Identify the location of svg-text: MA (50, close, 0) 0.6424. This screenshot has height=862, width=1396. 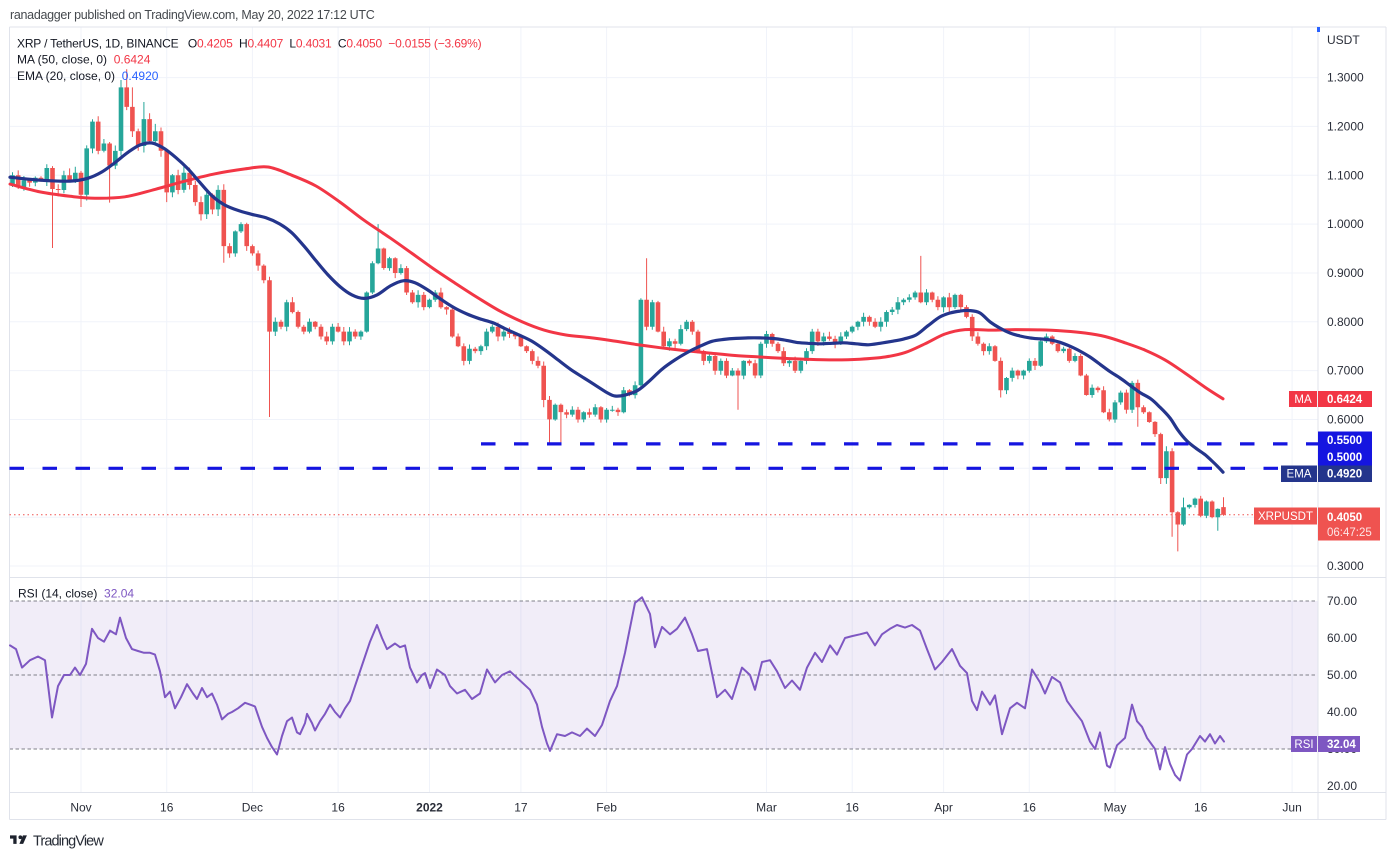
(84, 60).